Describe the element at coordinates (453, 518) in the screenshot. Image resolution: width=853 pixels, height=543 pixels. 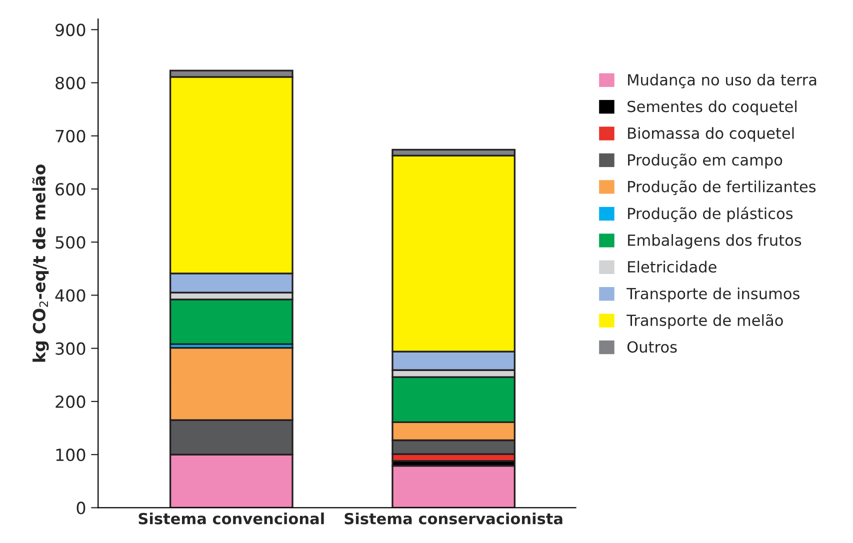
I see `x-tick-label: Sistema conservacionista` at that location.